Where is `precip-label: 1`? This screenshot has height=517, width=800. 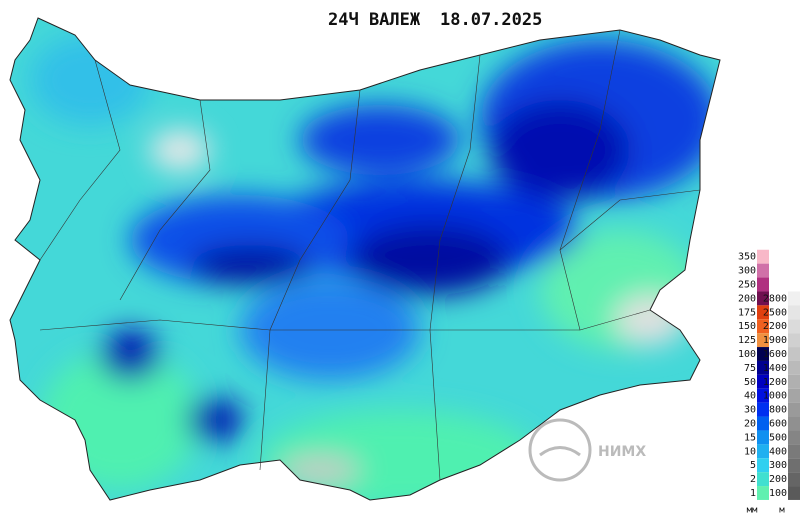 precip-label: 1 is located at coordinates (753, 493).